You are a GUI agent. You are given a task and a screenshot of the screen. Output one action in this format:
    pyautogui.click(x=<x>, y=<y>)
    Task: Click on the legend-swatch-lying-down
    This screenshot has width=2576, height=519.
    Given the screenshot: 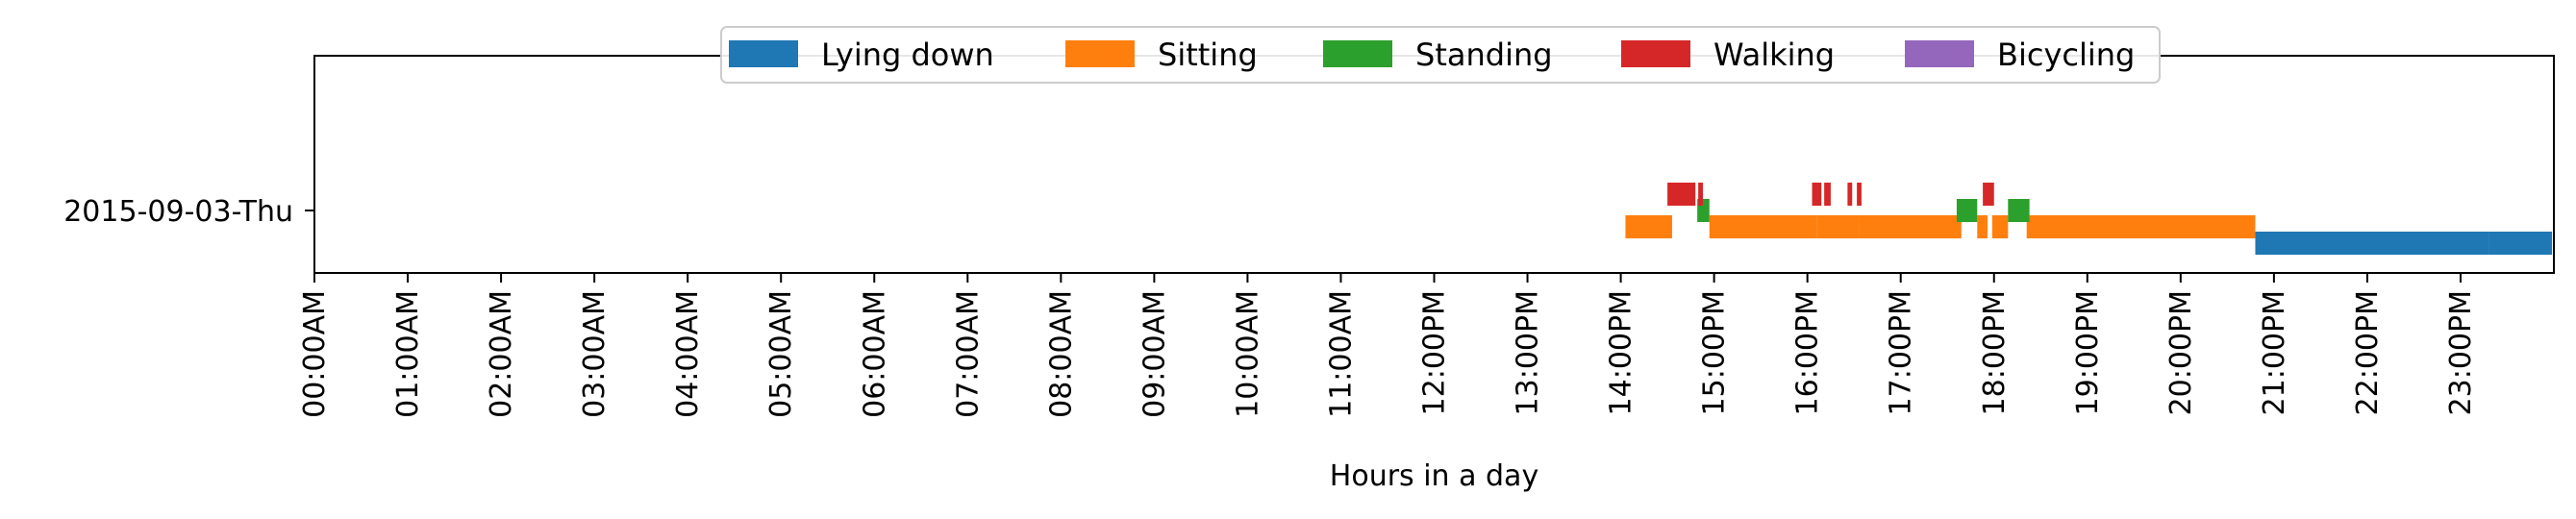 What is the action you would take?
    pyautogui.click(x=763, y=53)
    